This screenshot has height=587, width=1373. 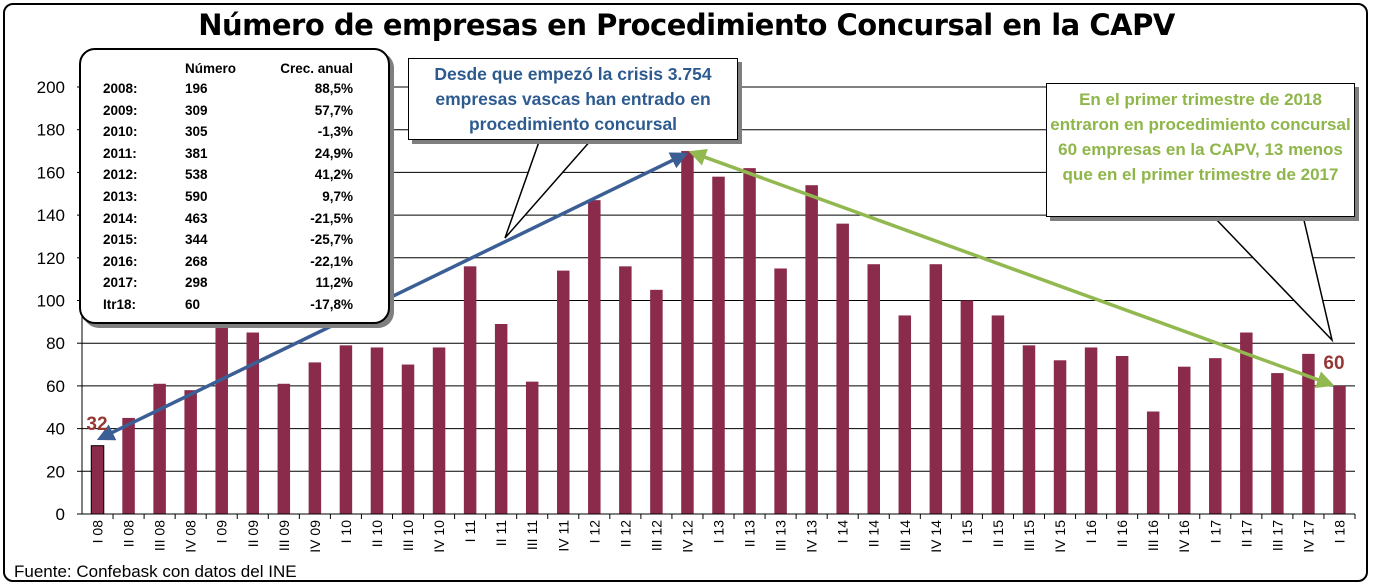 I want to click on x-tick-label: IV 09, so click(x=315, y=536).